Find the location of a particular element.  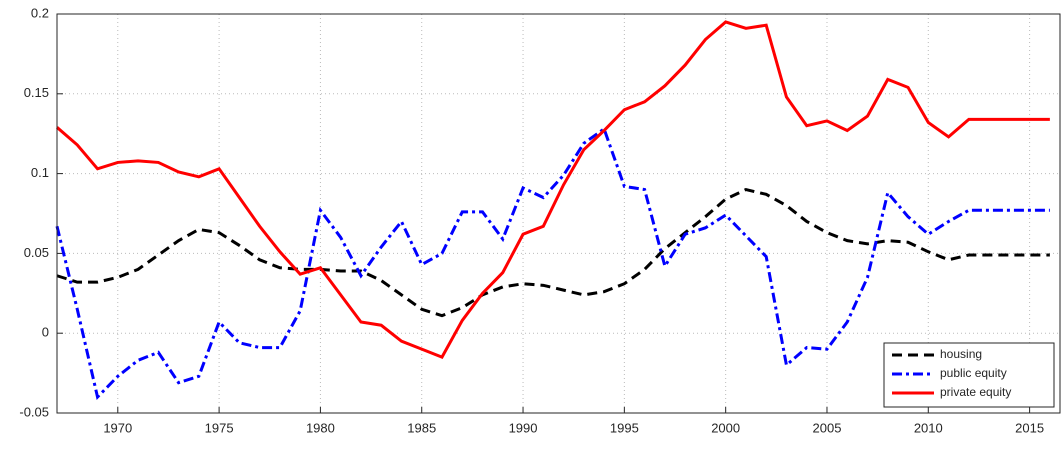

x-tick-label: 2005 is located at coordinates (827, 427).